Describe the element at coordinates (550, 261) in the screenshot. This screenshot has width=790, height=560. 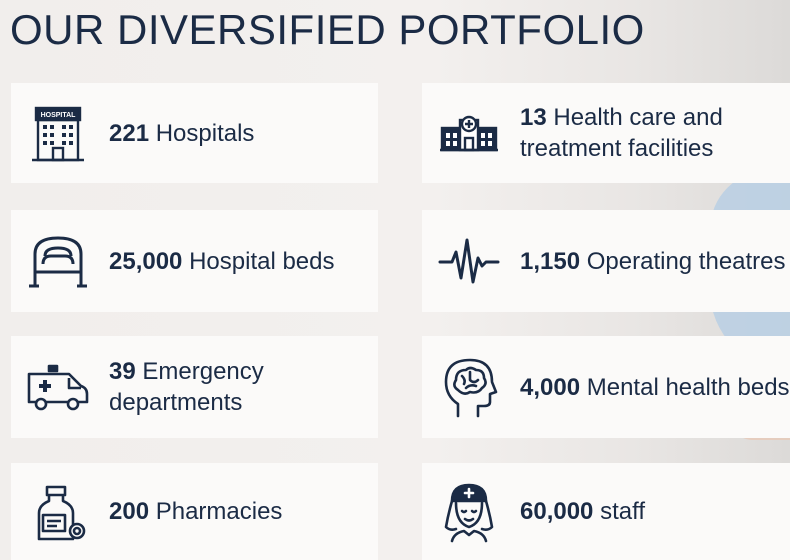
I see `stat-value: 1,150` at that location.